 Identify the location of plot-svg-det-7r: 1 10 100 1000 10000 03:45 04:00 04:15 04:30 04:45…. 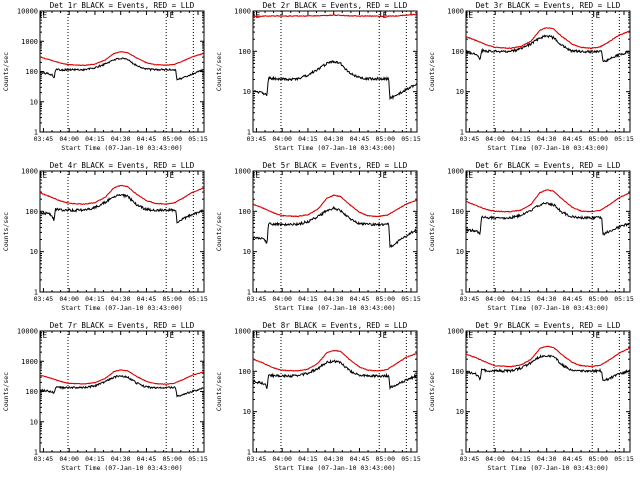
(105, 396).